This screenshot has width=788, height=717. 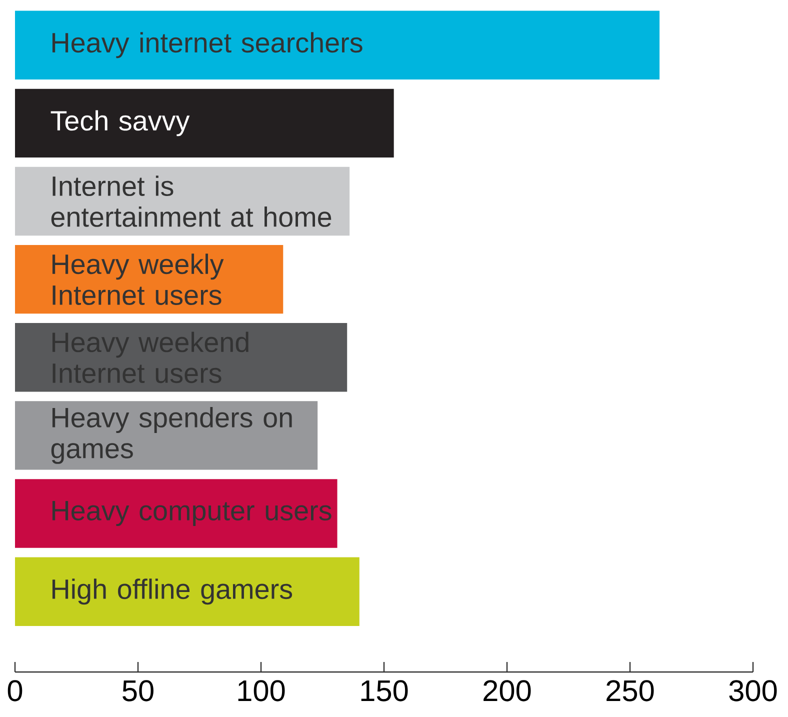 What do you see at coordinates (15, 691) in the screenshot?
I see `x-tick-label: 0` at bounding box center [15, 691].